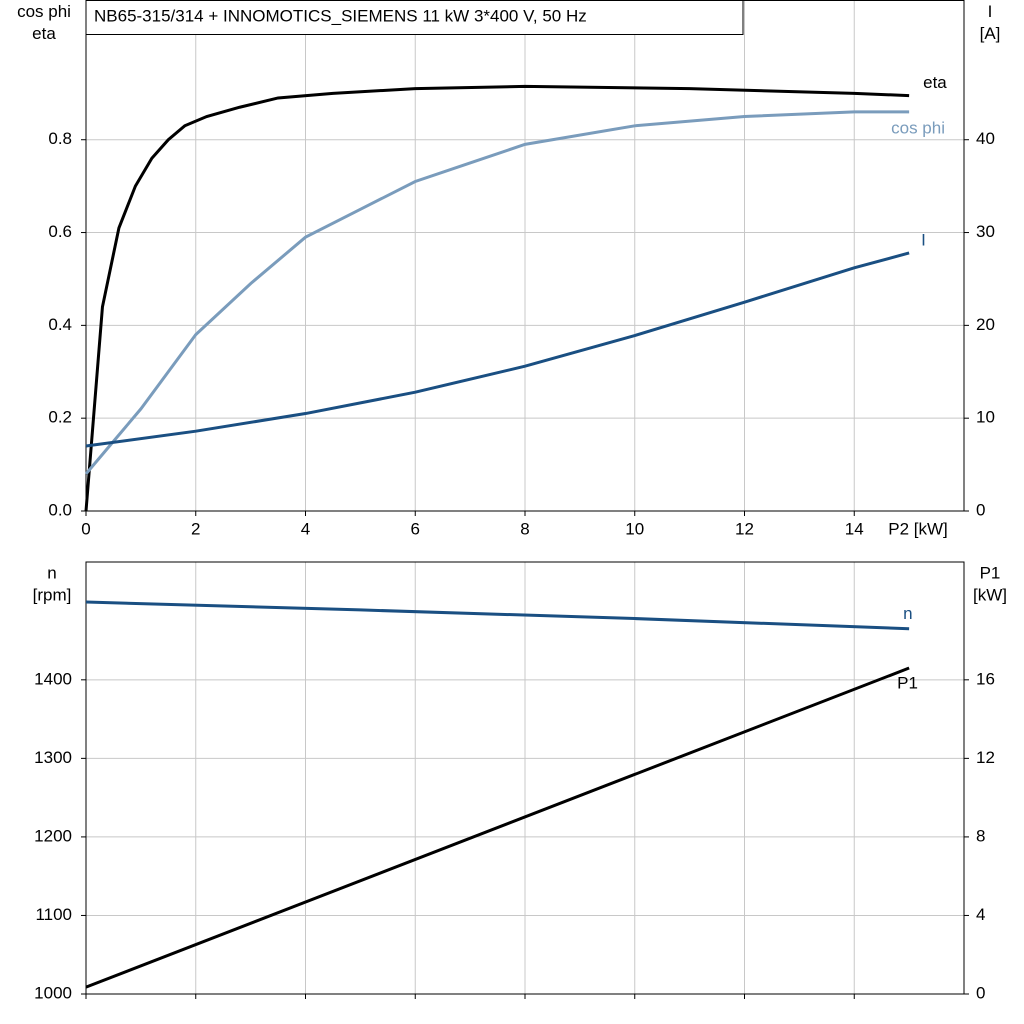 The image size is (1024, 1024). Describe the element at coordinates (990, 572) in the screenshot. I see `y2-axis-label: P1` at that location.